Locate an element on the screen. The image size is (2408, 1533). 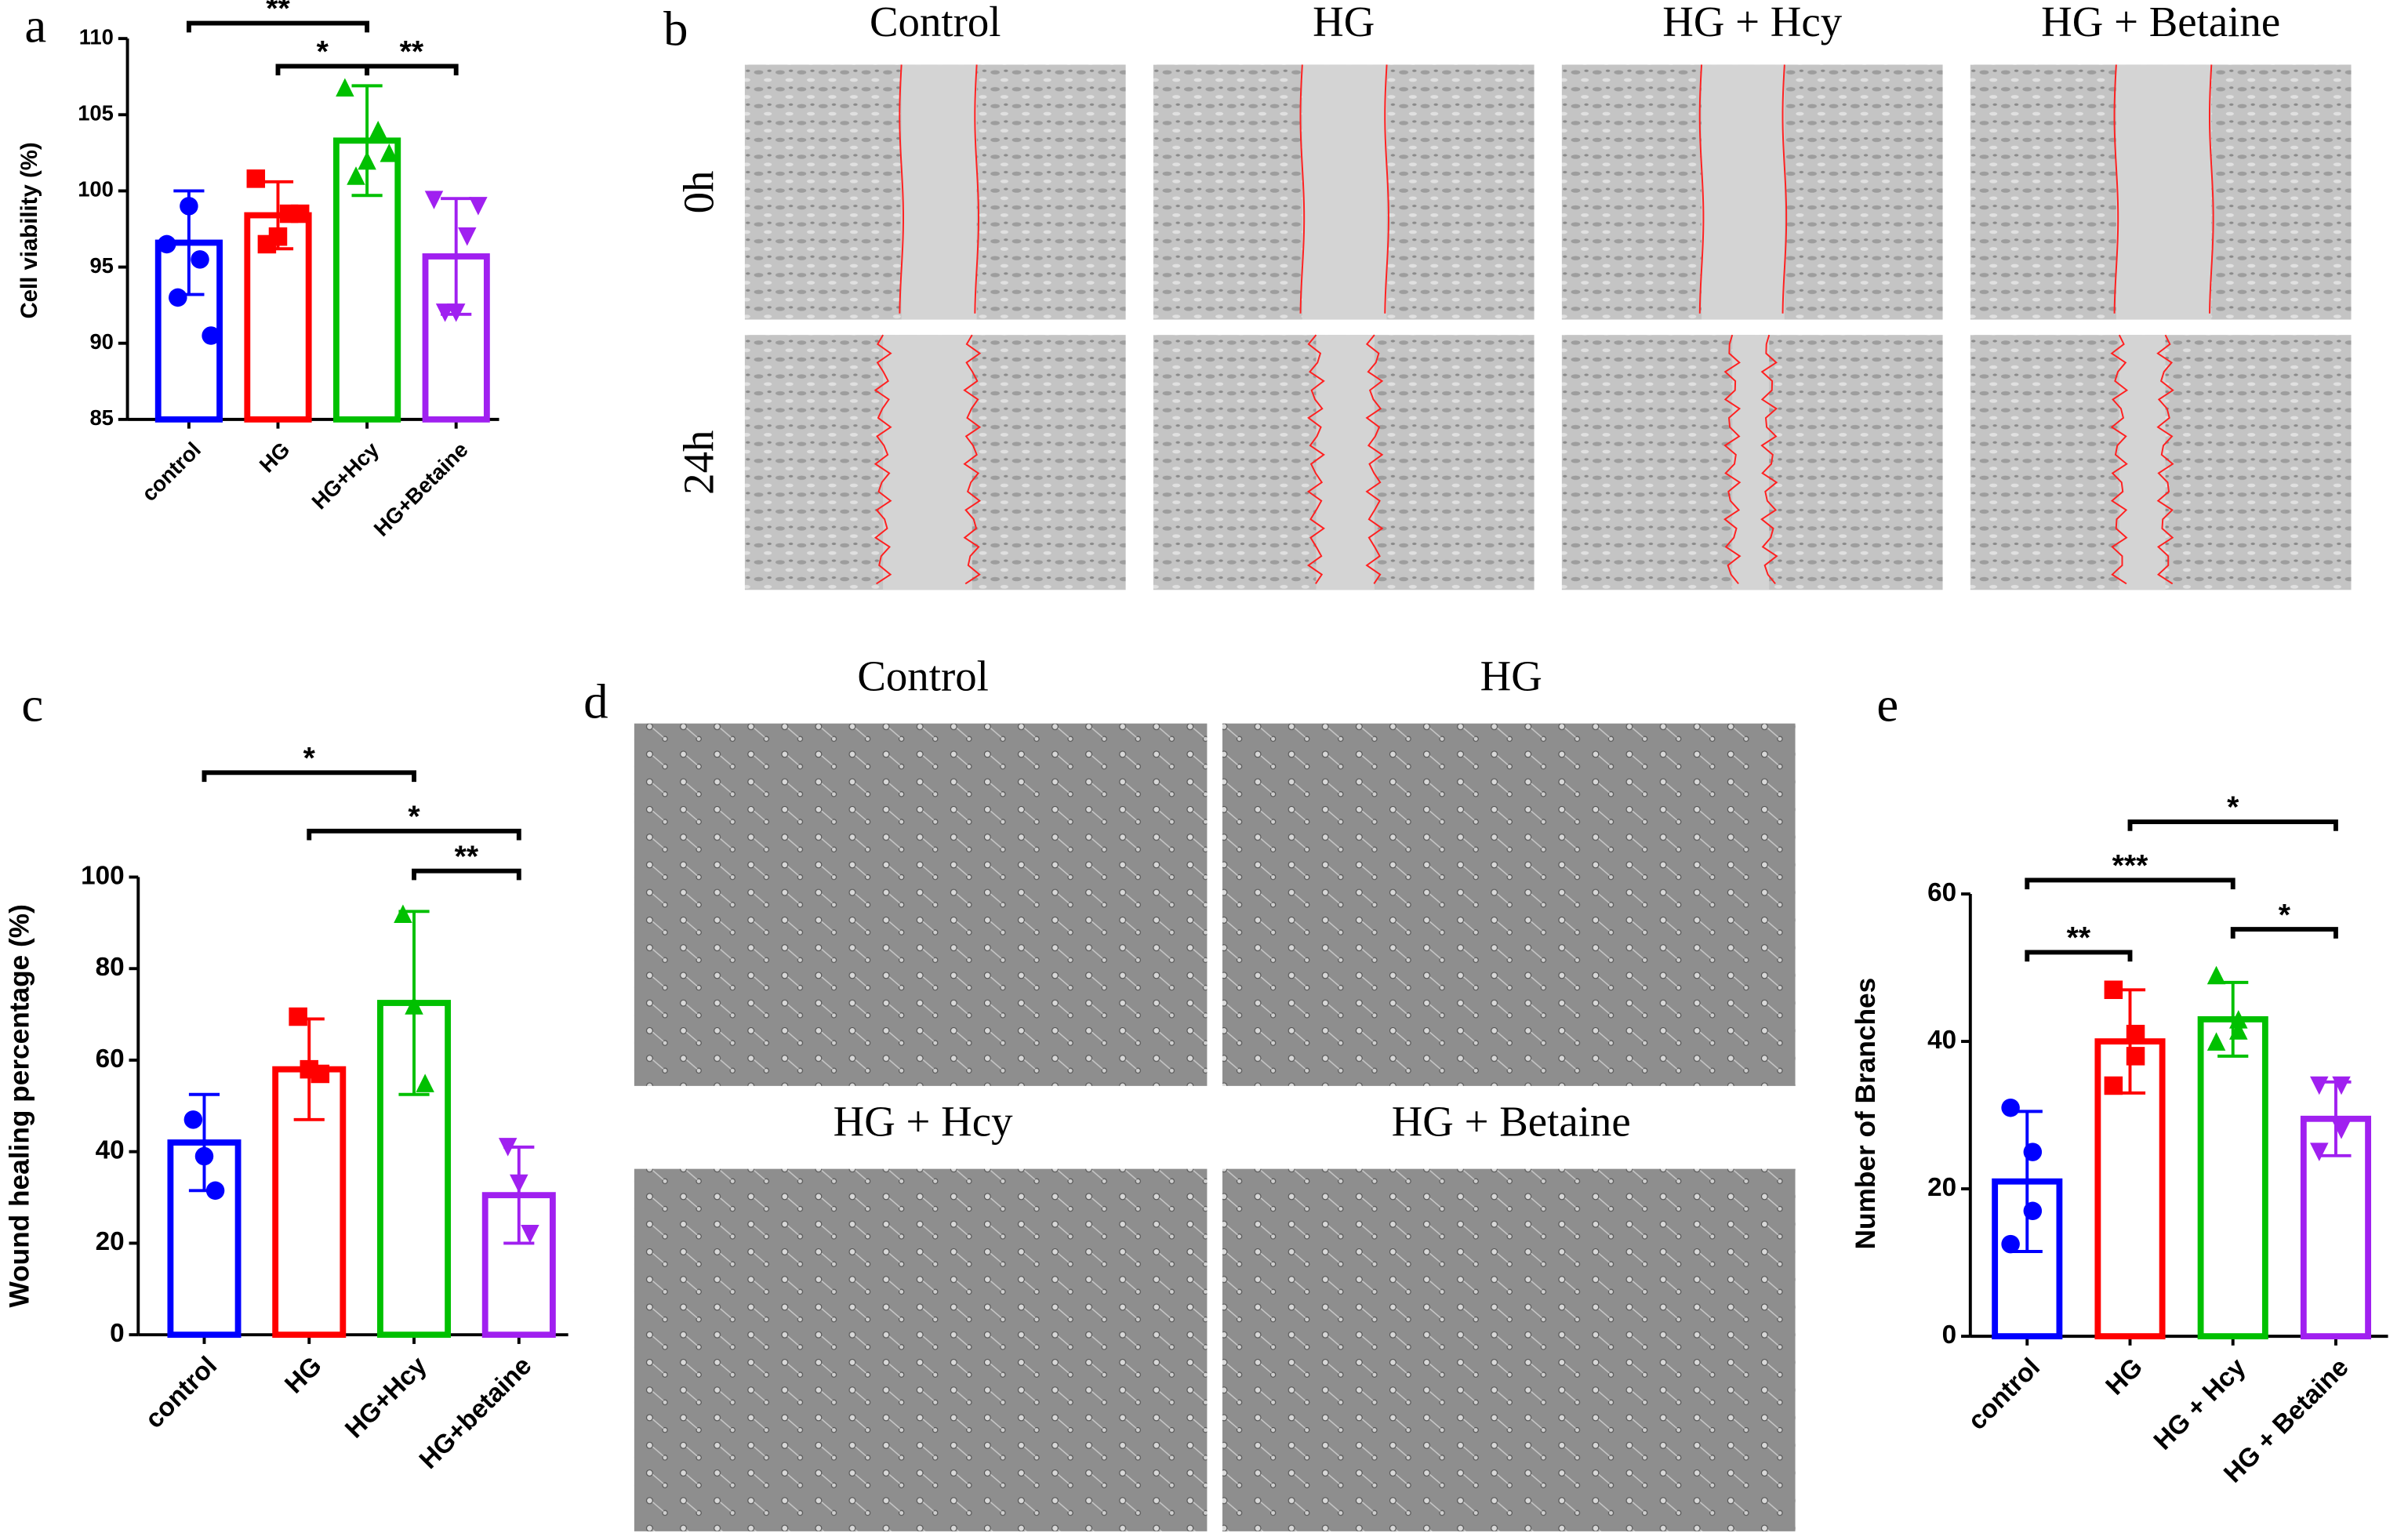
panel-label: a is located at coordinates (35, 27).